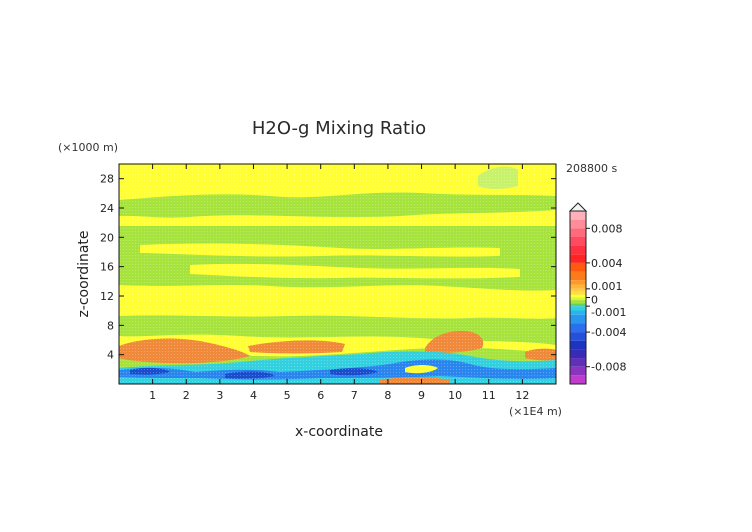  I want to click on x-tick-label: 5, so click(287, 395).